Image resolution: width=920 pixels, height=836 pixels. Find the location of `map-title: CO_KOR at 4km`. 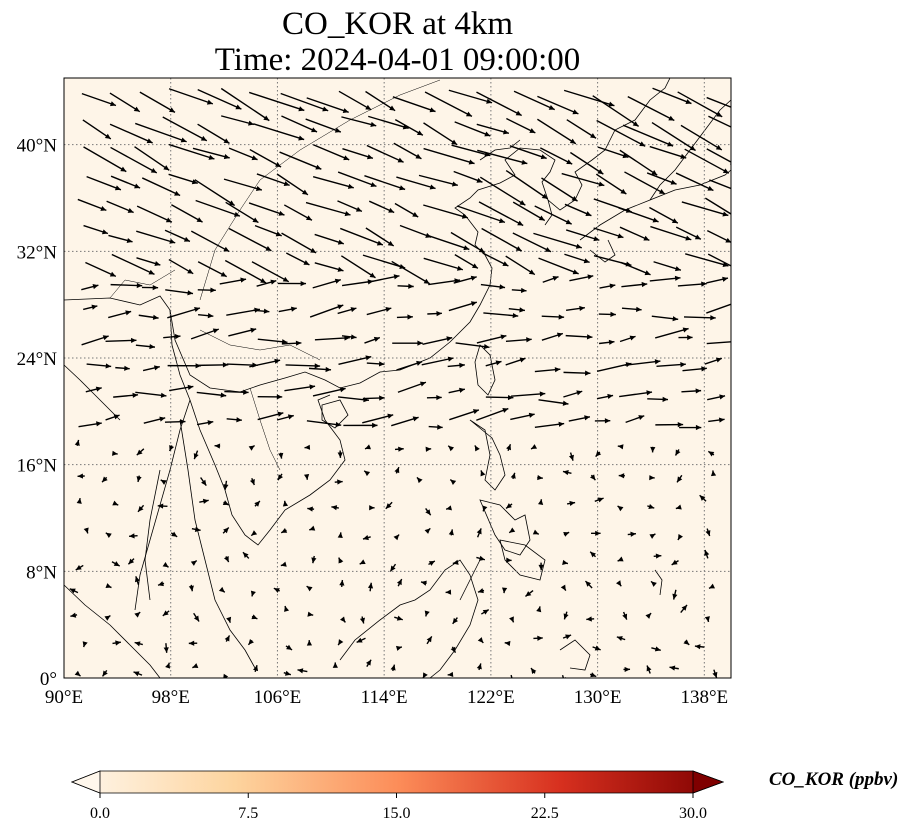

map-title: CO_KOR at 4km is located at coordinates (397, 24).